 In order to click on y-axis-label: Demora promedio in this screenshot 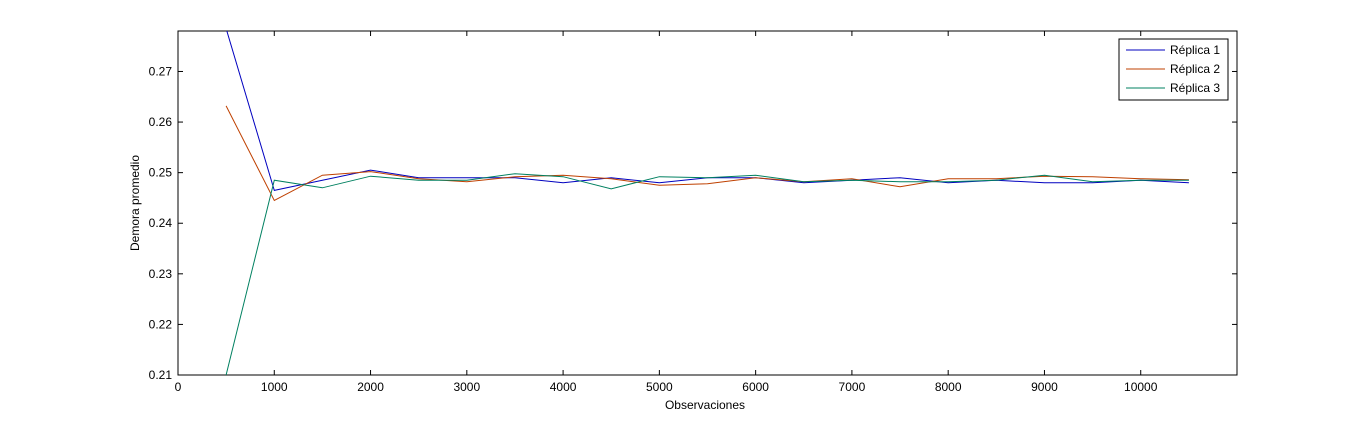, I will do `click(135, 203)`.